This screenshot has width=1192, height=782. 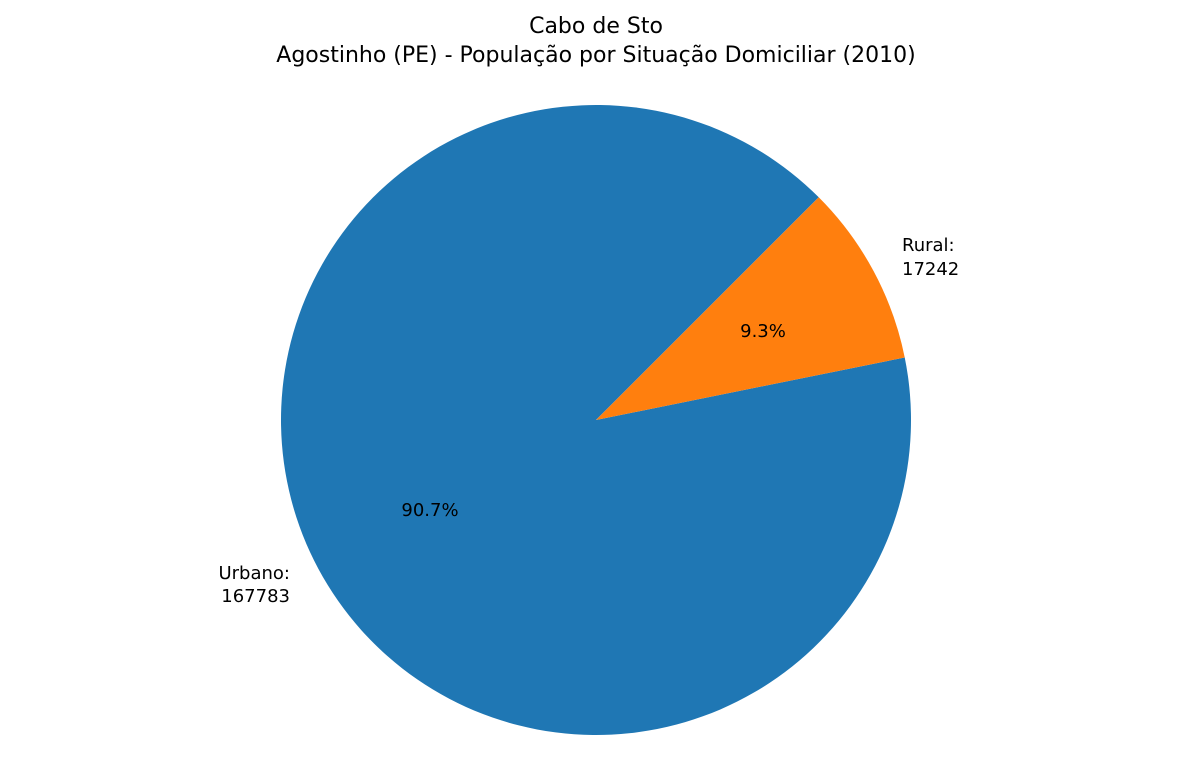 I want to click on slice-label-rural: Rural:, so click(x=928, y=245).